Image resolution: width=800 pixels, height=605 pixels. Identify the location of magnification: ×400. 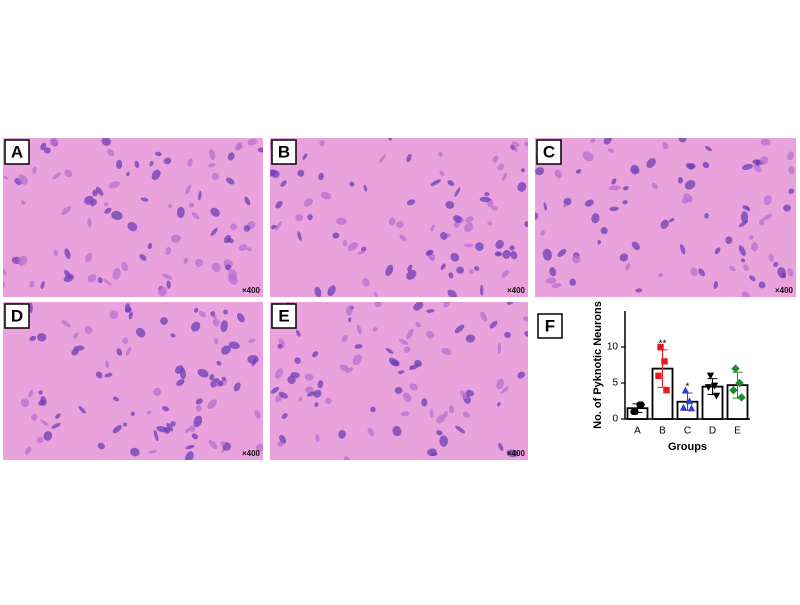
(251, 453).